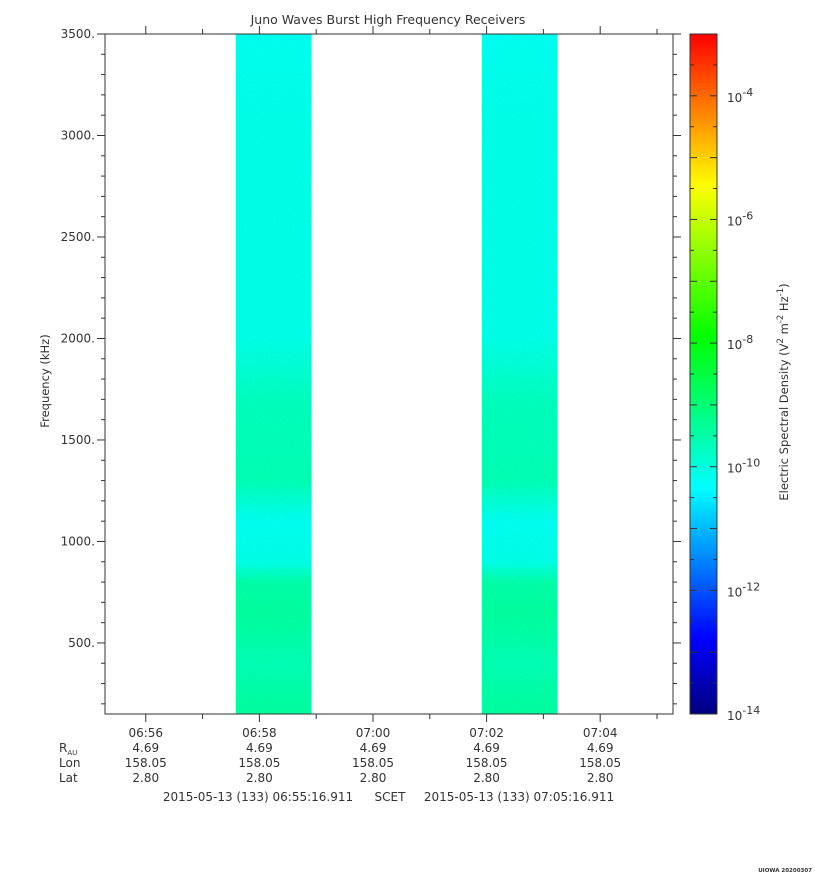 This screenshot has width=815, height=880. What do you see at coordinates (751, 586) in the screenshot?
I see `colorbar-tick-exponent: -12` at bounding box center [751, 586].